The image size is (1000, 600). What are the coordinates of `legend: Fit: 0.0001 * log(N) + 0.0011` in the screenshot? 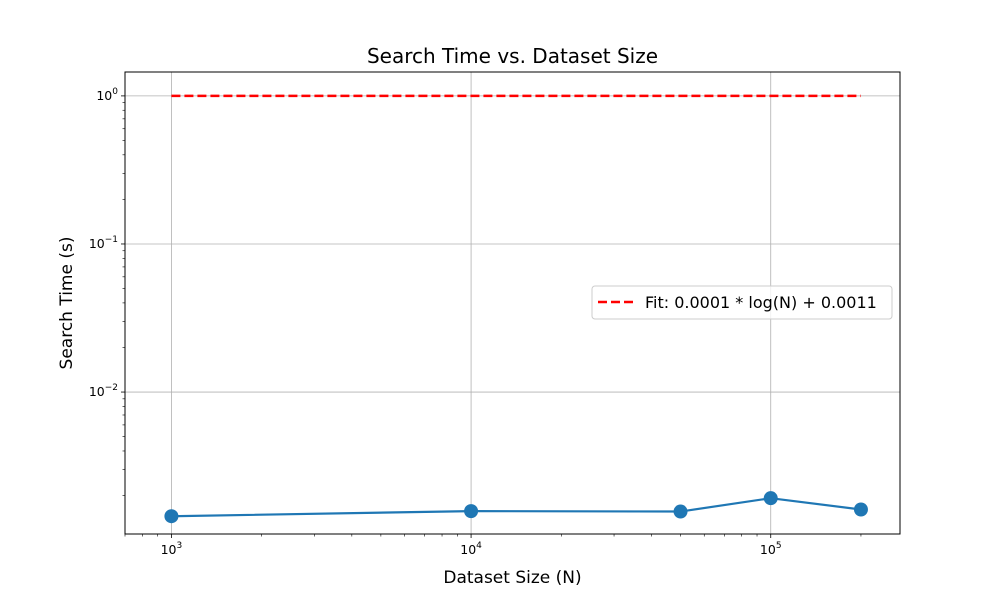 It's located at (742, 302).